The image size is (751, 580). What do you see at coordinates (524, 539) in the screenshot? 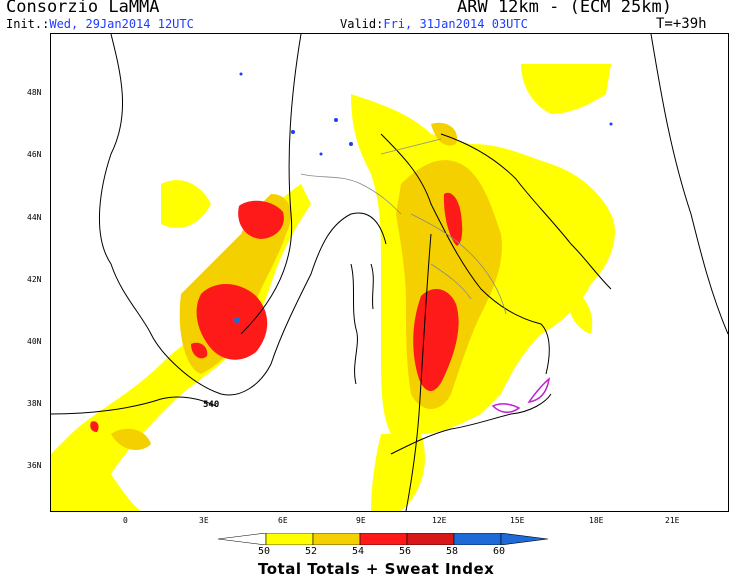
I see `colorbar-right-arrow` at bounding box center [524, 539].